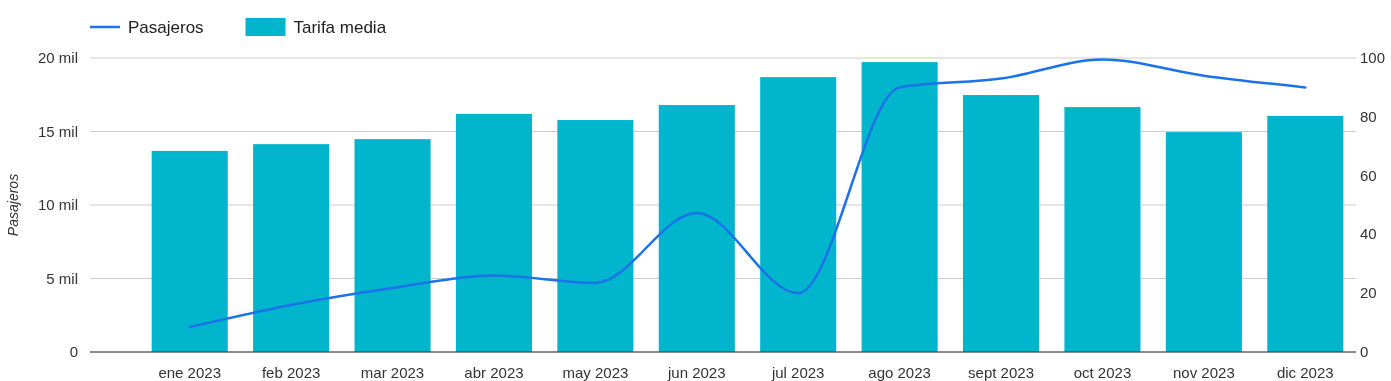 The height and width of the screenshot is (381, 1391). I want to click on y2-tick-label: 0, so click(1364, 351).